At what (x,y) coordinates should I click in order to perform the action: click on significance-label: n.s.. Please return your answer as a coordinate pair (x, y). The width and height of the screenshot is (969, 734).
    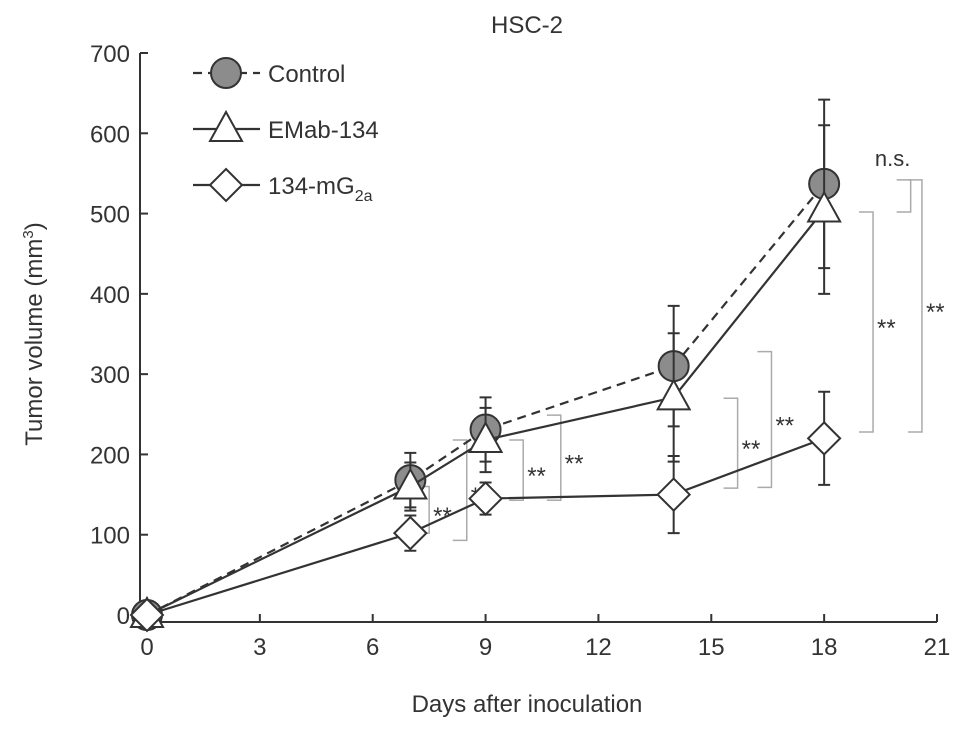
    Looking at the image, I should click on (892, 158).